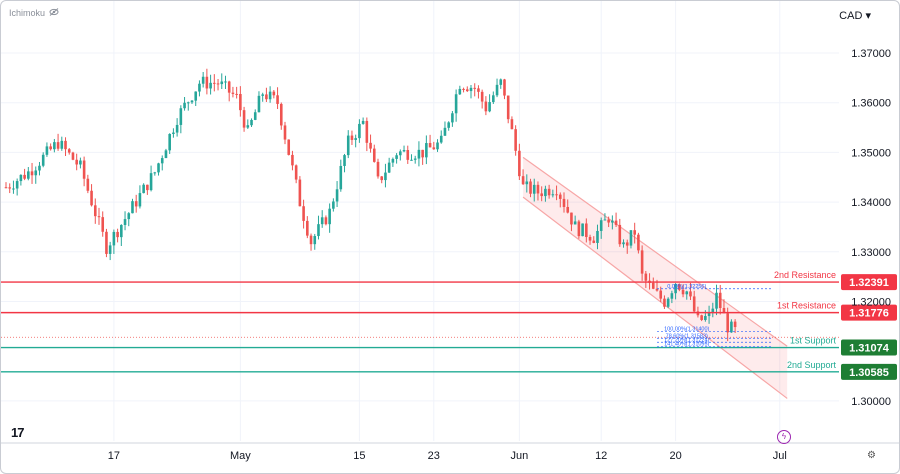 Image resolution: width=900 pixels, height=474 pixels. Describe the element at coordinates (687, 336) in the screenshot. I see `fib-label: 78.60%(1.31583)` at that location.